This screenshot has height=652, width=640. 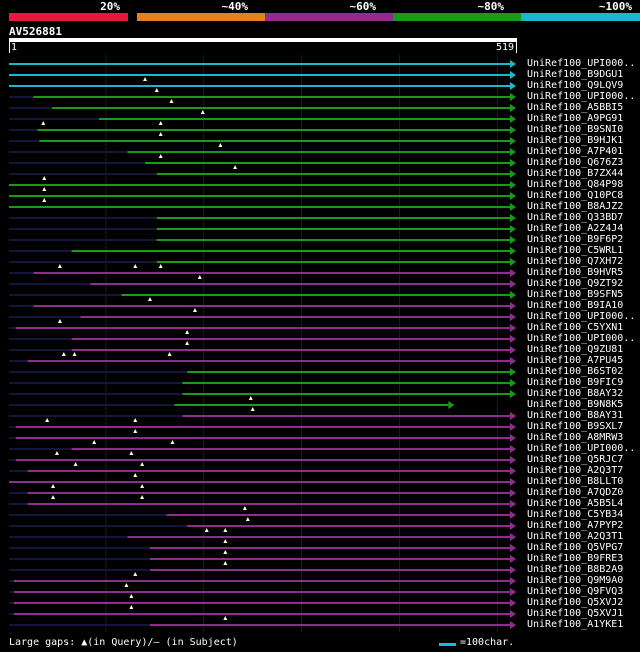 I want to click on hit-label: UniRef100_A2Q3T1, so click(x=575, y=536).